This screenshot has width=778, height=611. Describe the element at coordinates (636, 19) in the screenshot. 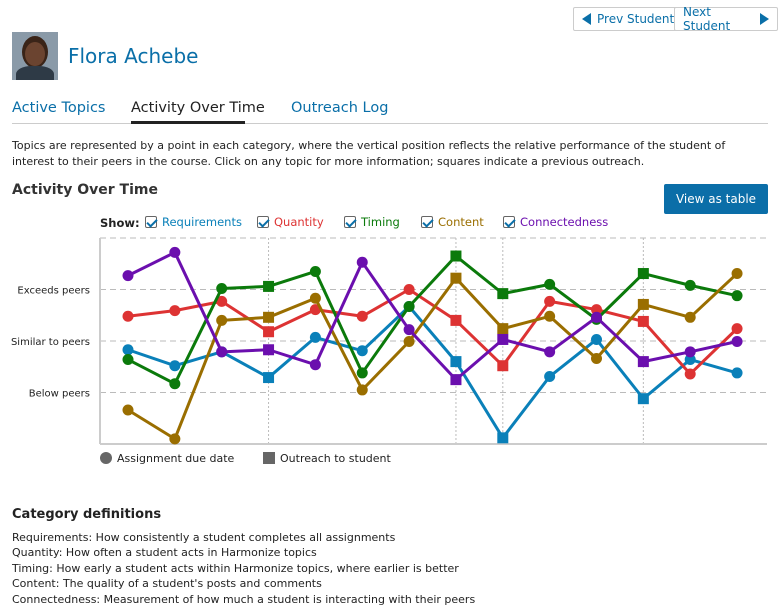

I see `prev-label: Prev Student` at that location.